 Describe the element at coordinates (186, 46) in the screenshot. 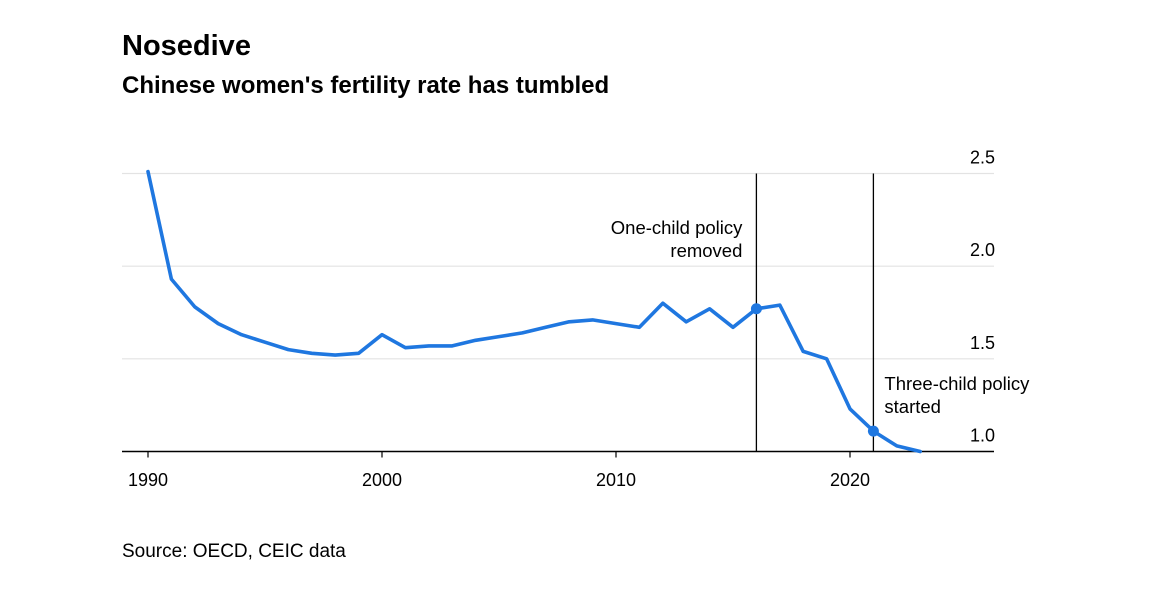

I see `chart-title: Nosedive` at that location.